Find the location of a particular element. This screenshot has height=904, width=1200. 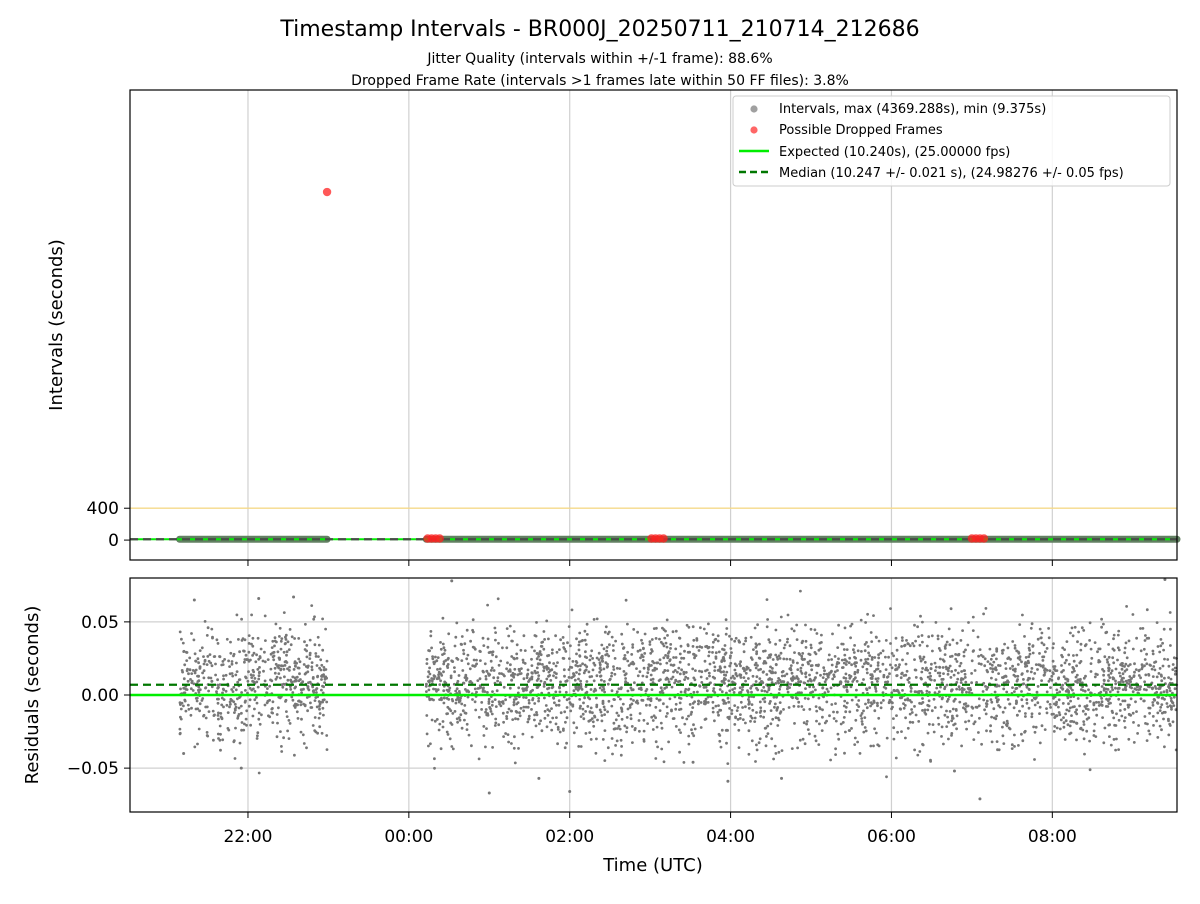

dropped-frame-point is located at coordinates (663, 538).